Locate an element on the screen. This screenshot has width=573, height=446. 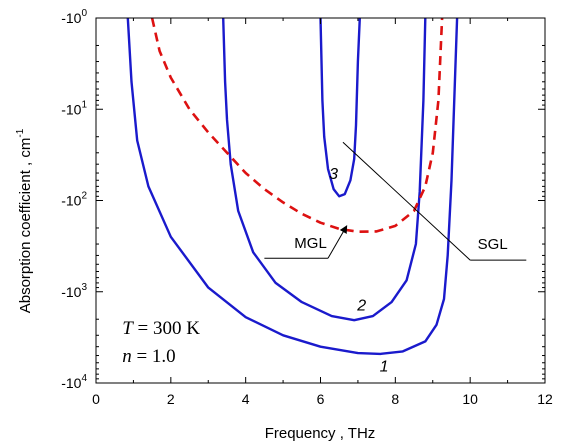
mgl-label: MGL is located at coordinates (310, 243).